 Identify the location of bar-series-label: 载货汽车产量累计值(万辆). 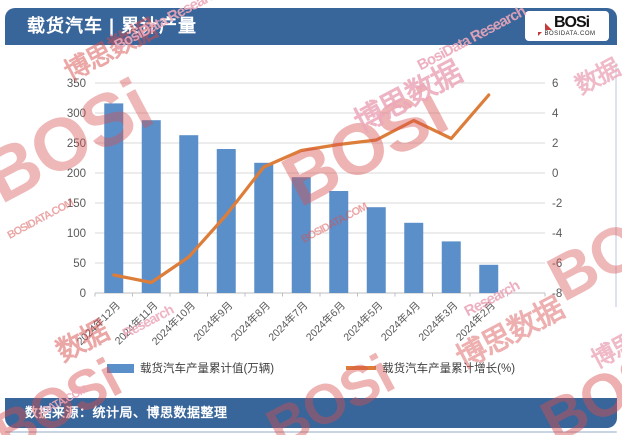
(207, 369).